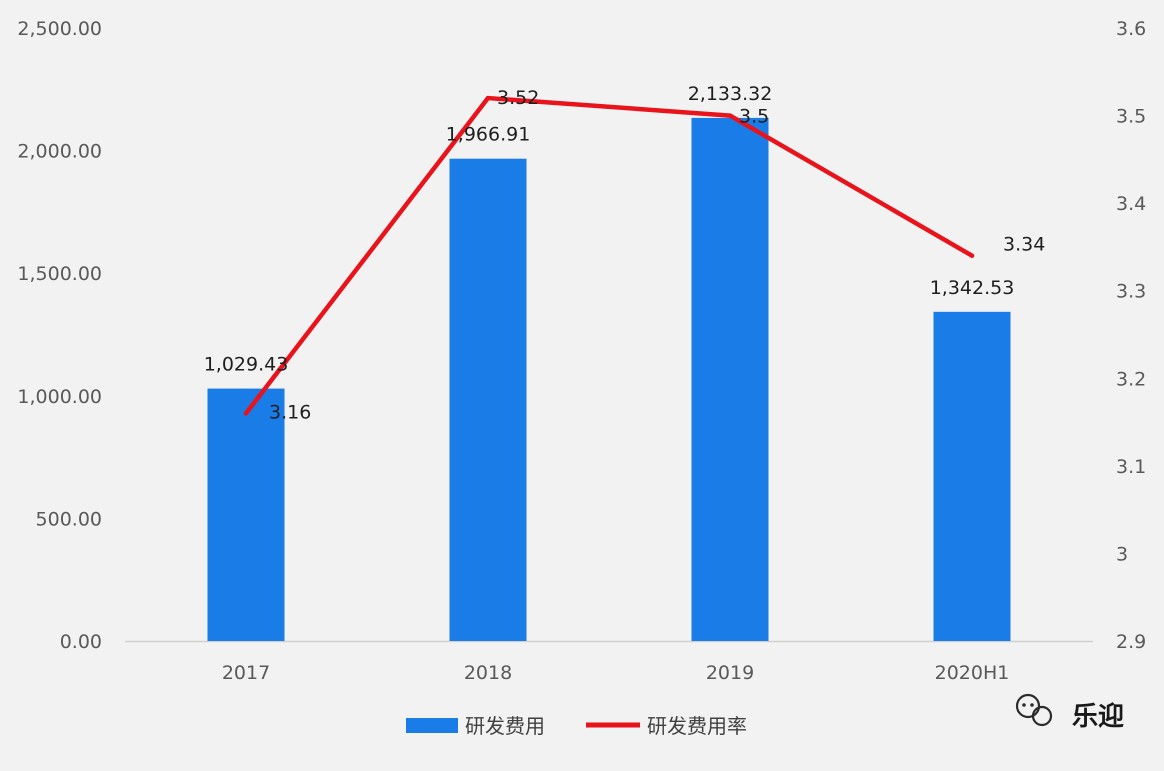 The height and width of the screenshot is (771, 1164). What do you see at coordinates (1098, 716) in the screenshot?
I see `watermark-text: 乐迎` at bounding box center [1098, 716].